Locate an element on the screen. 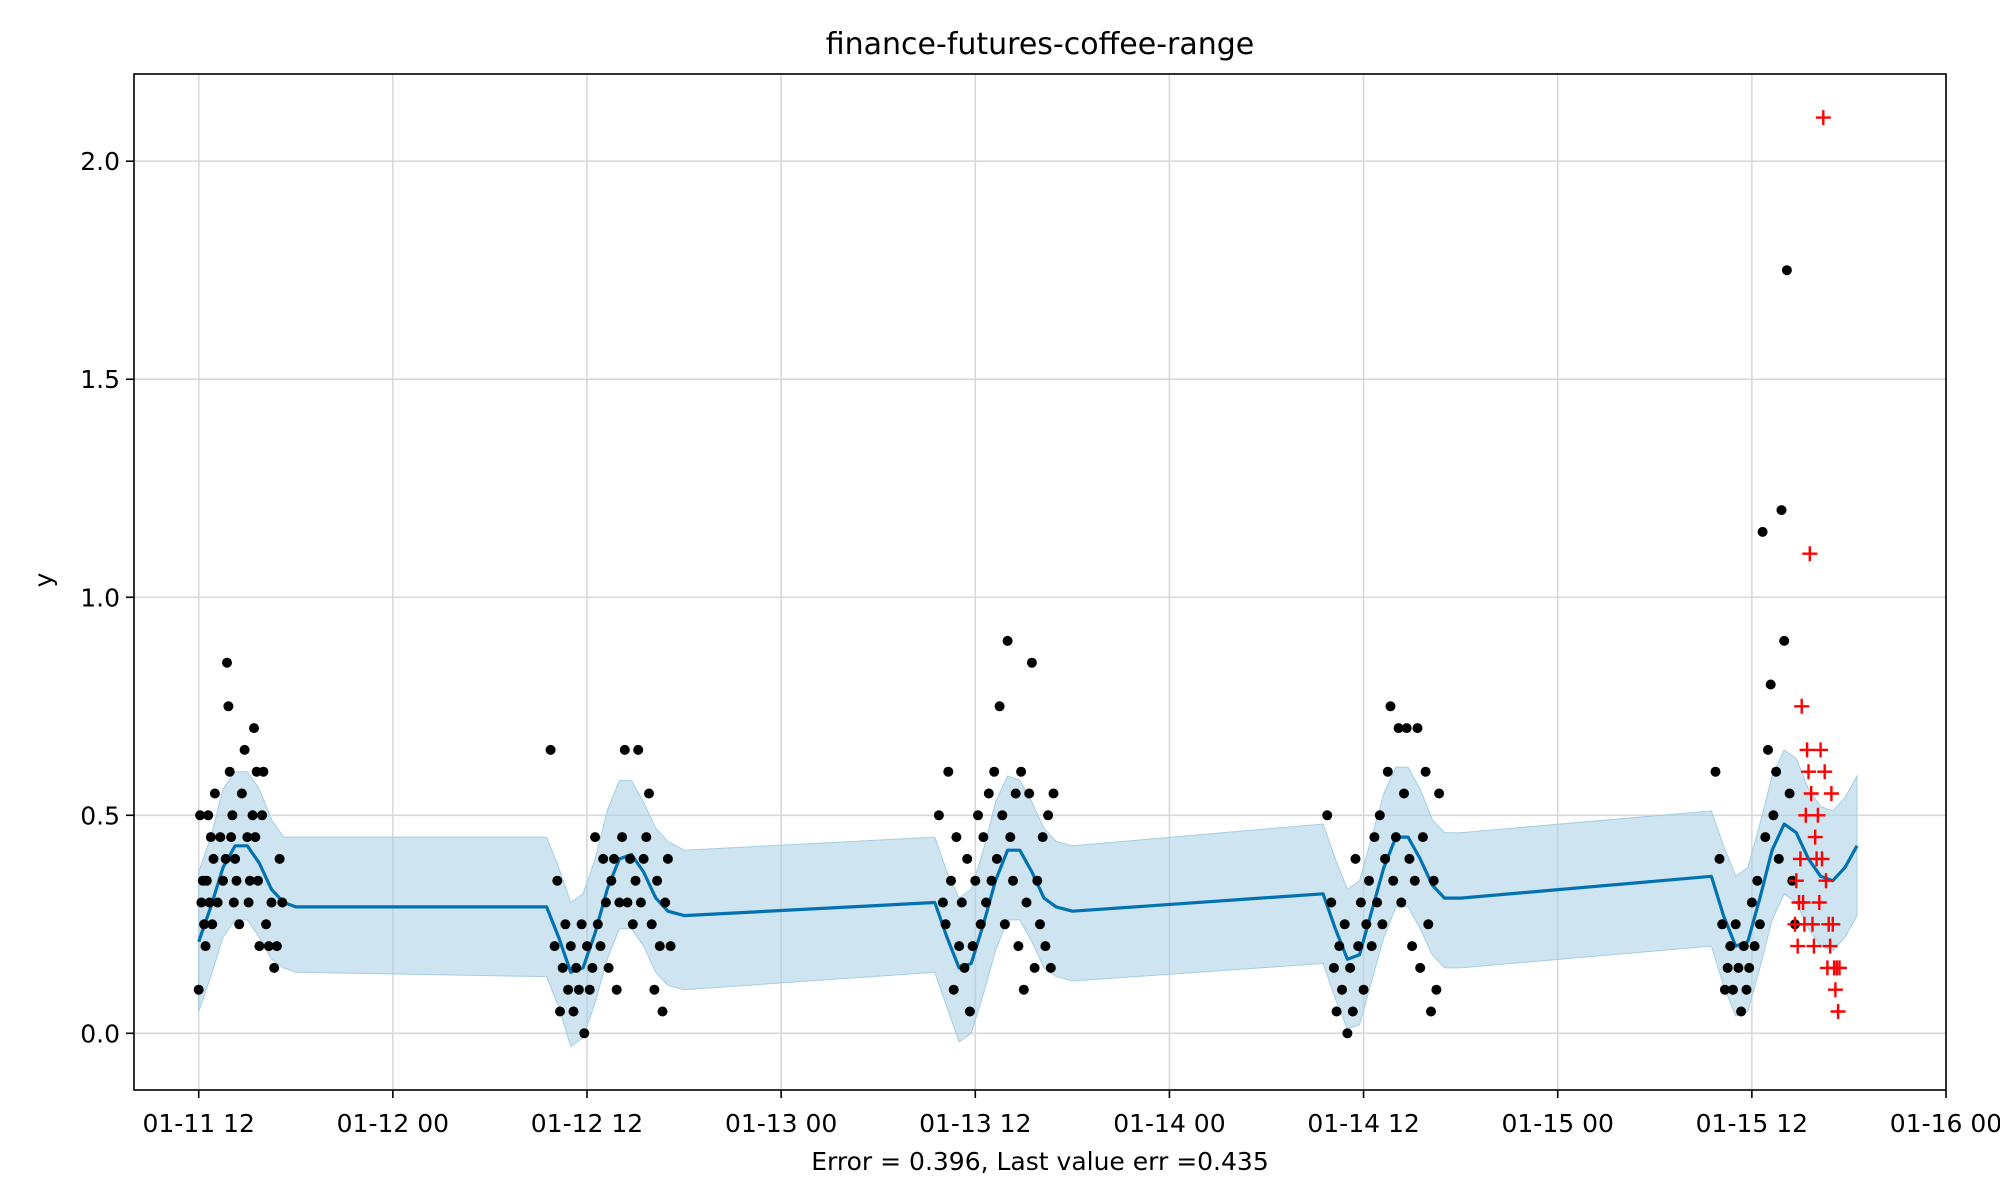 The image size is (2000, 1200). x-axis-label: Error = 0.396, Last value err =0.435 is located at coordinates (1039, 1161).